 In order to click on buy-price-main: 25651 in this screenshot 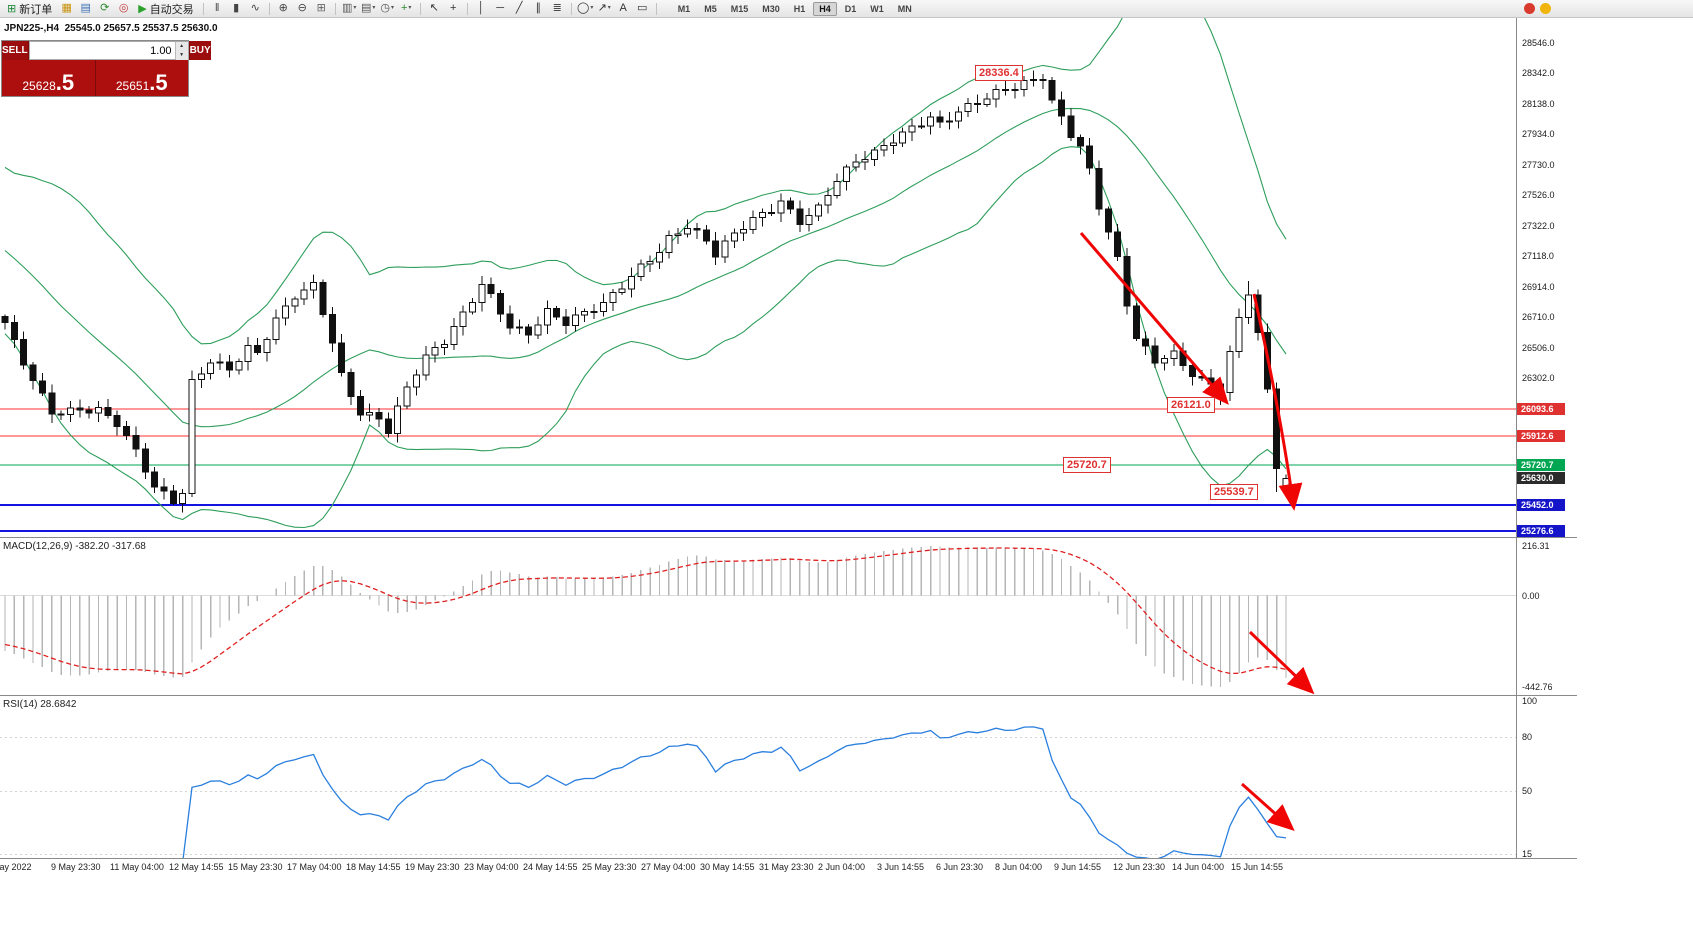, I will do `click(132, 86)`.